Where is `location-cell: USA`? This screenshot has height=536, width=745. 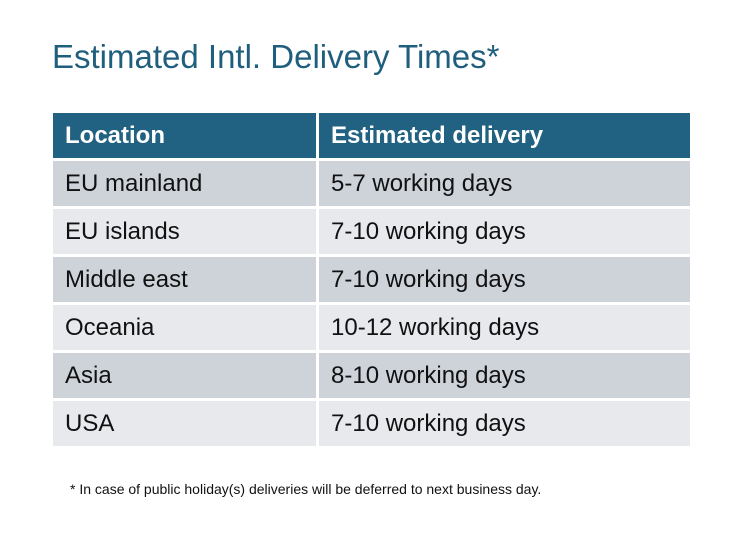 location-cell: USA is located at coordinates (184, 423).